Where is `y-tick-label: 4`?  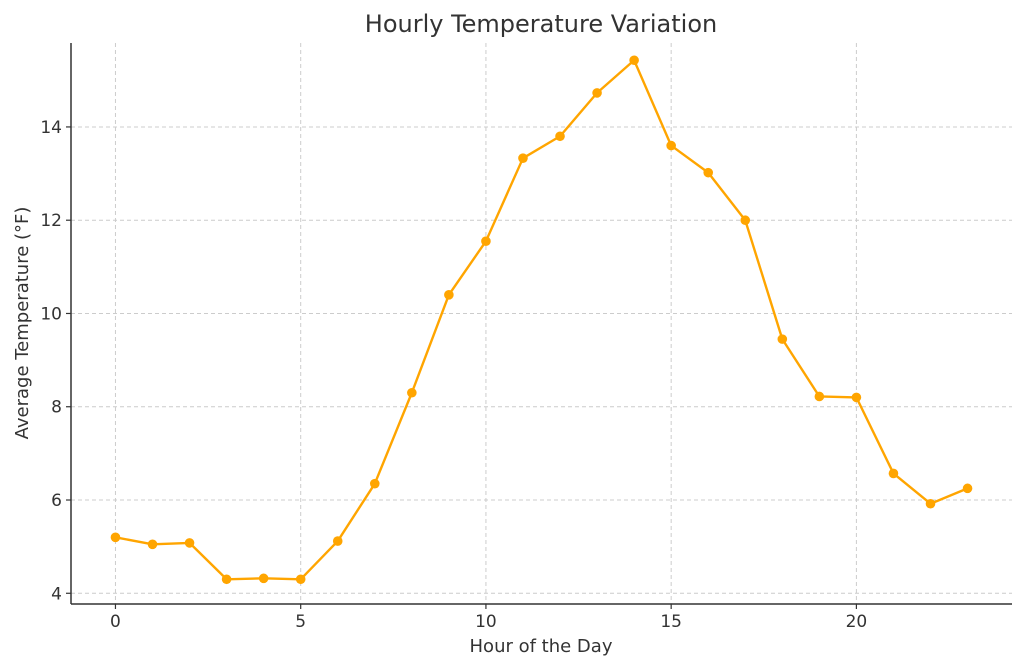 y-tick-label: 4 is located at coordinates (56, 594).